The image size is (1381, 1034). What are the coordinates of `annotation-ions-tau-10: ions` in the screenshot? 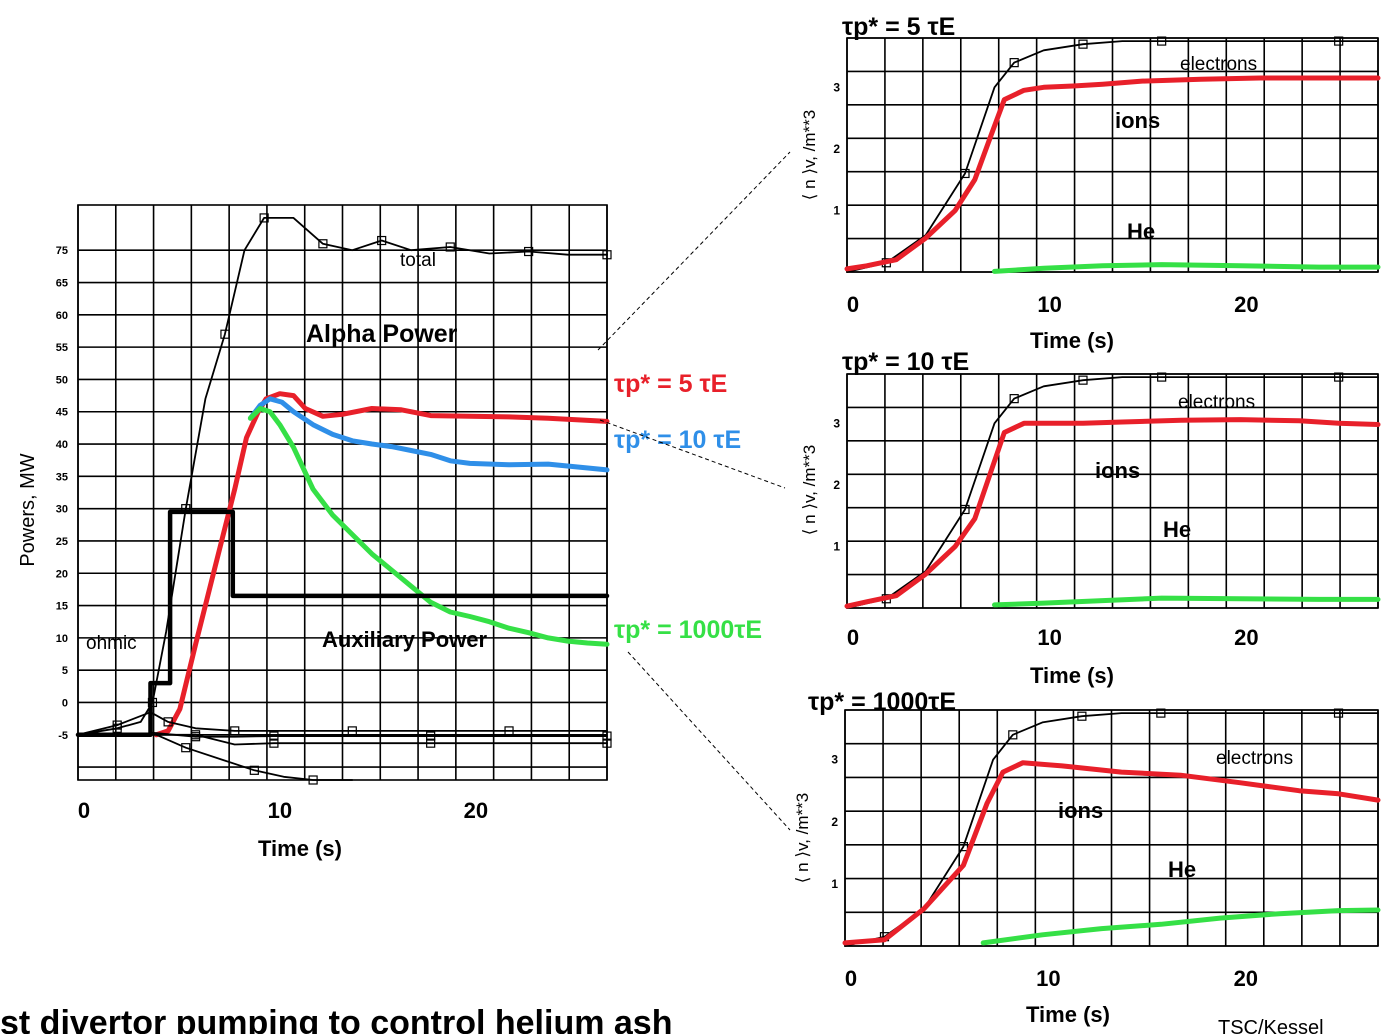 It's located at (1117, 470).